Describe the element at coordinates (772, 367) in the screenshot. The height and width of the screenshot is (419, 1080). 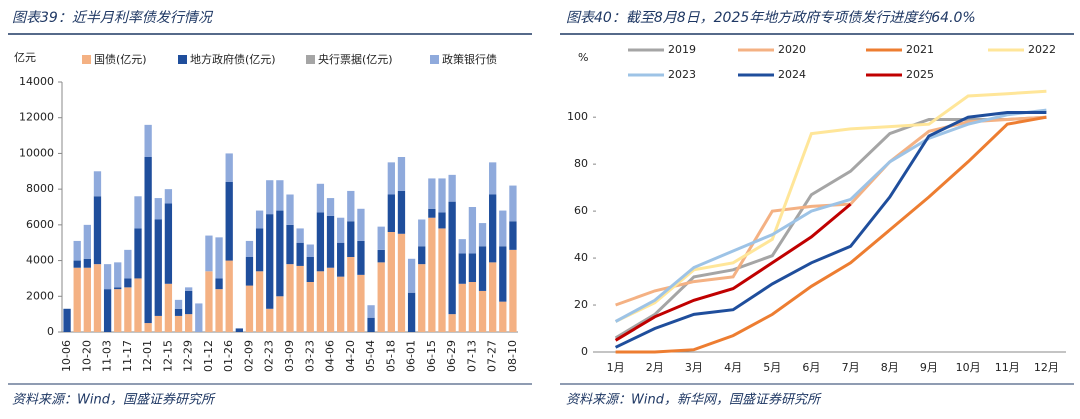
I see `x-tick-label: 5月` at that location.